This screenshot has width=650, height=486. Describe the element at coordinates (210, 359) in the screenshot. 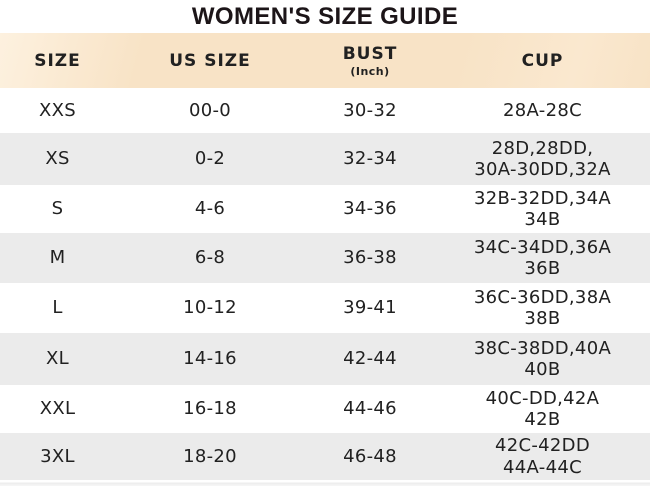

I see `cell-us-size: 14-16` at that location.